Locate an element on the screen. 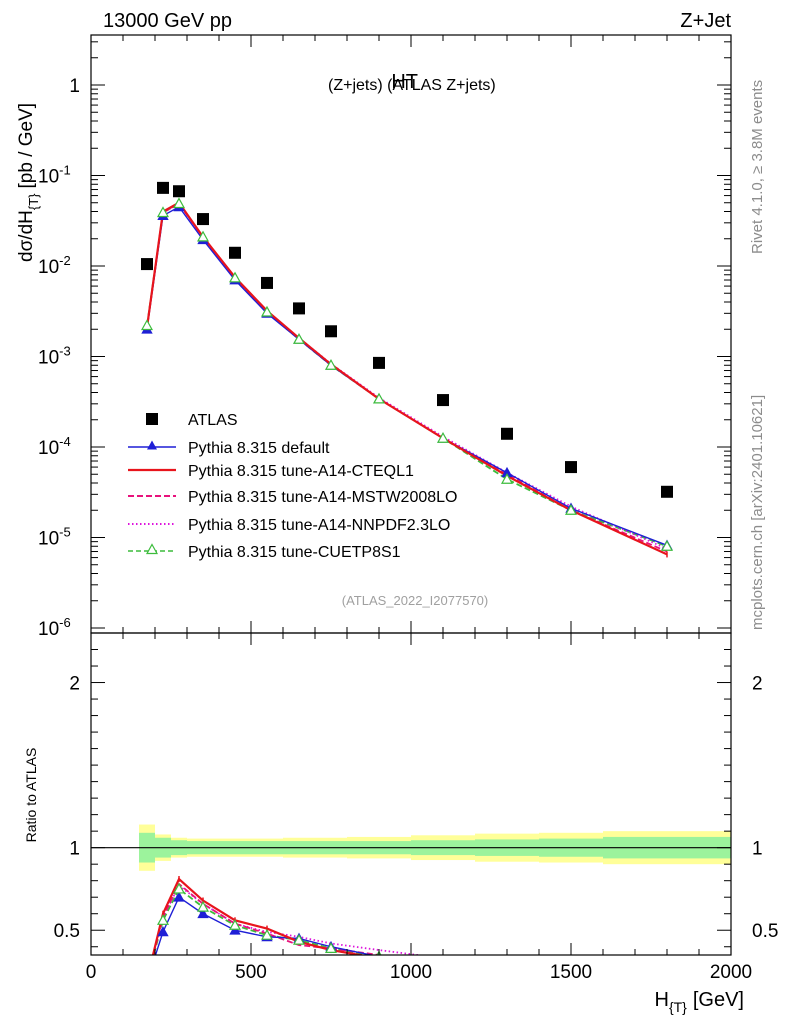 The image size is (786, 1024). legend-entry-cteql1: Pythia 8.315 tune-A14-CTEQL1 is located at coordinates (271, 471).